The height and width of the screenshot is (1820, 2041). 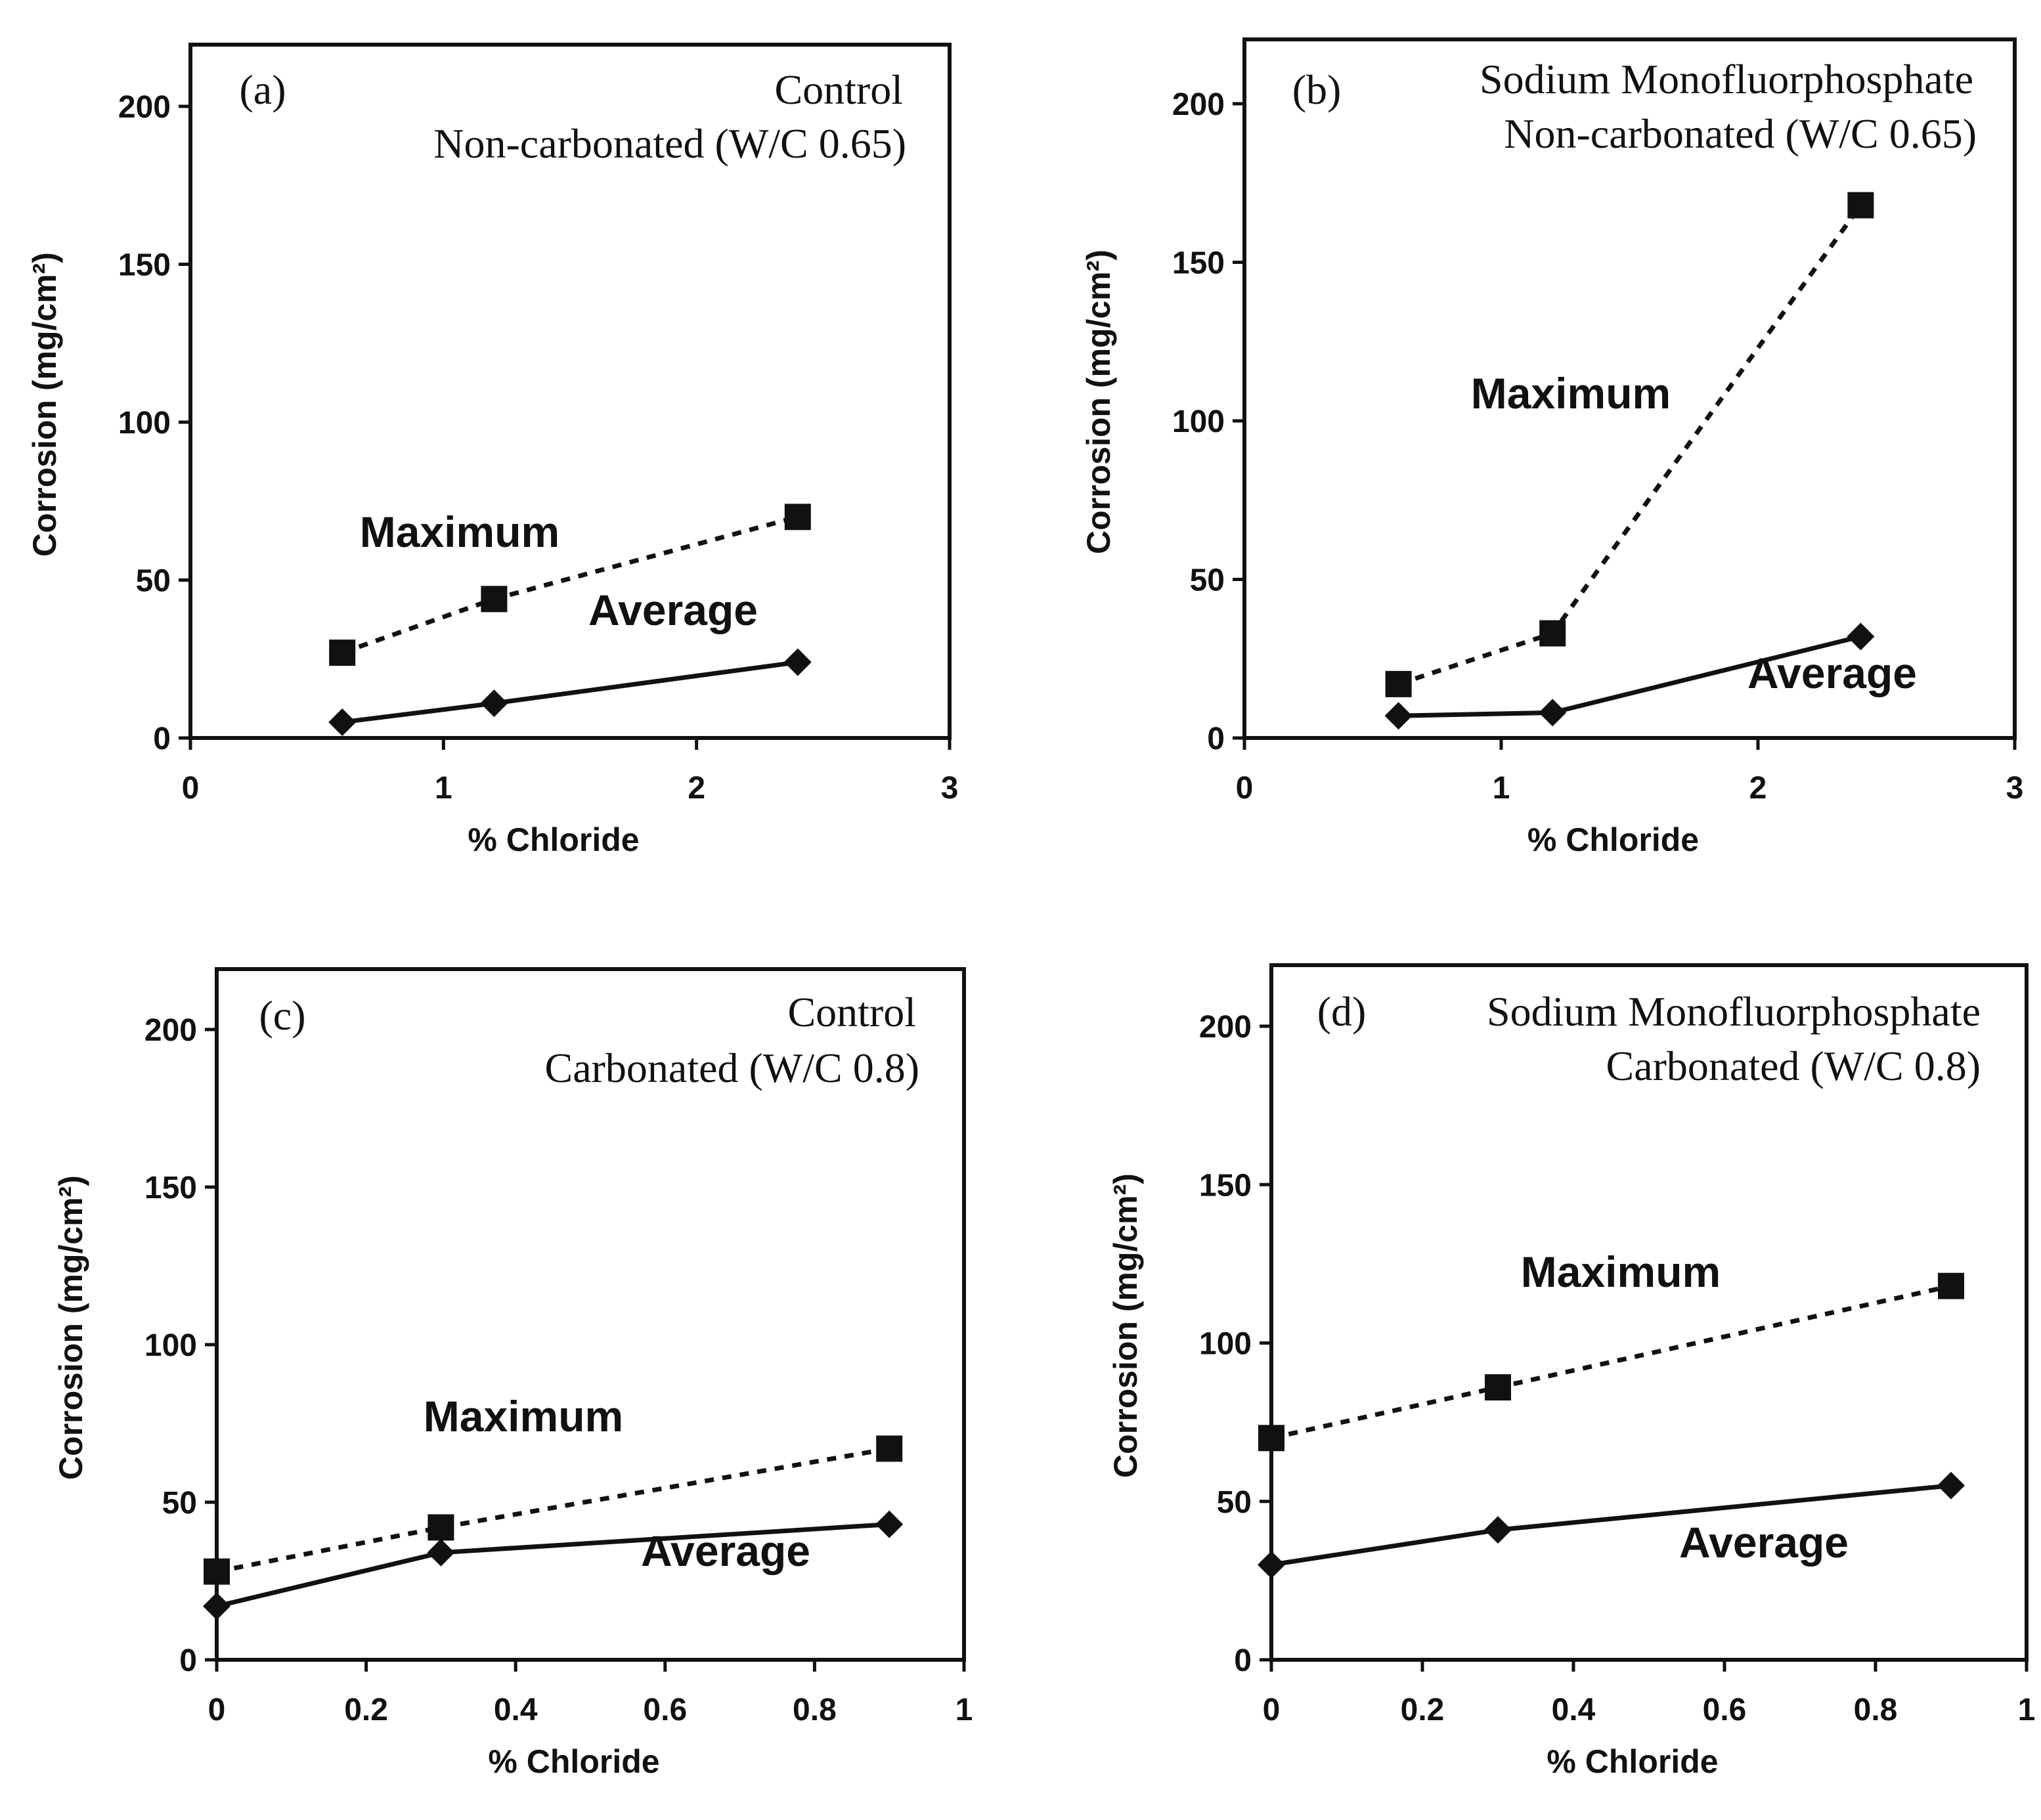 What do you see at coordinates (665, 1710) in the screenshot?
I see `x-tick-label: 0.6` at bounding box center [665, 1710].